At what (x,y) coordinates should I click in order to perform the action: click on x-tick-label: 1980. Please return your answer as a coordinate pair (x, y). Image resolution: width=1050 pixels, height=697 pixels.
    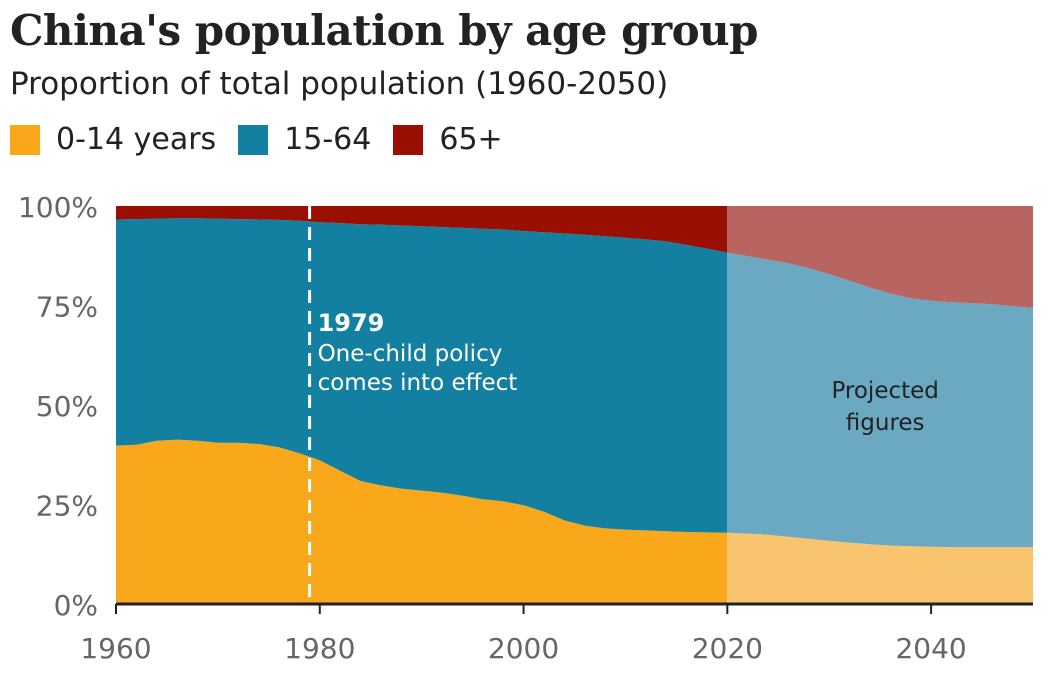
    Looking at the image, I should click on (319, 648).